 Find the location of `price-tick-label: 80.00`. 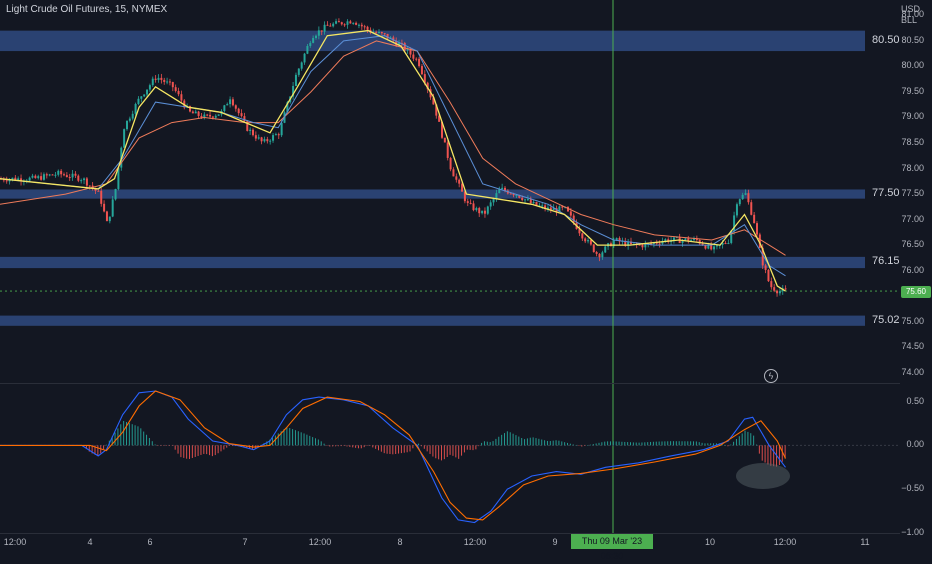

price-tick-label: 80.00 is located at coordinates (912, 65).